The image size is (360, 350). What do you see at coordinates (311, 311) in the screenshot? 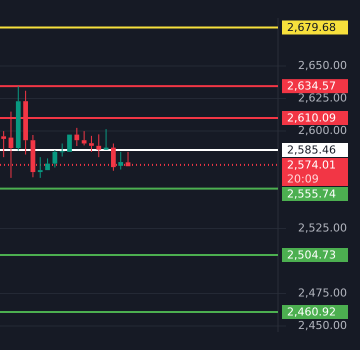
I see `ref-line-label: 2,460.92` at bounding box center [311, 311].